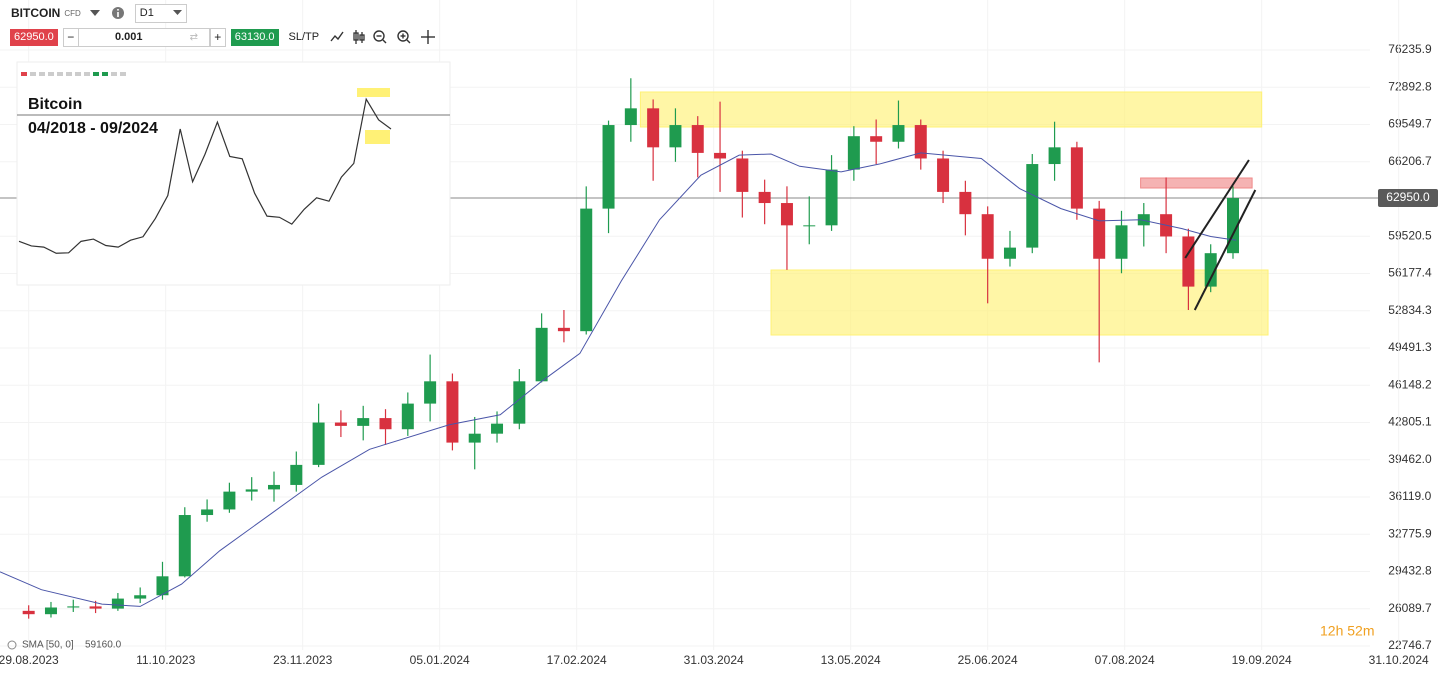  I want to click on quantity: 0.001, so click(129, 37).